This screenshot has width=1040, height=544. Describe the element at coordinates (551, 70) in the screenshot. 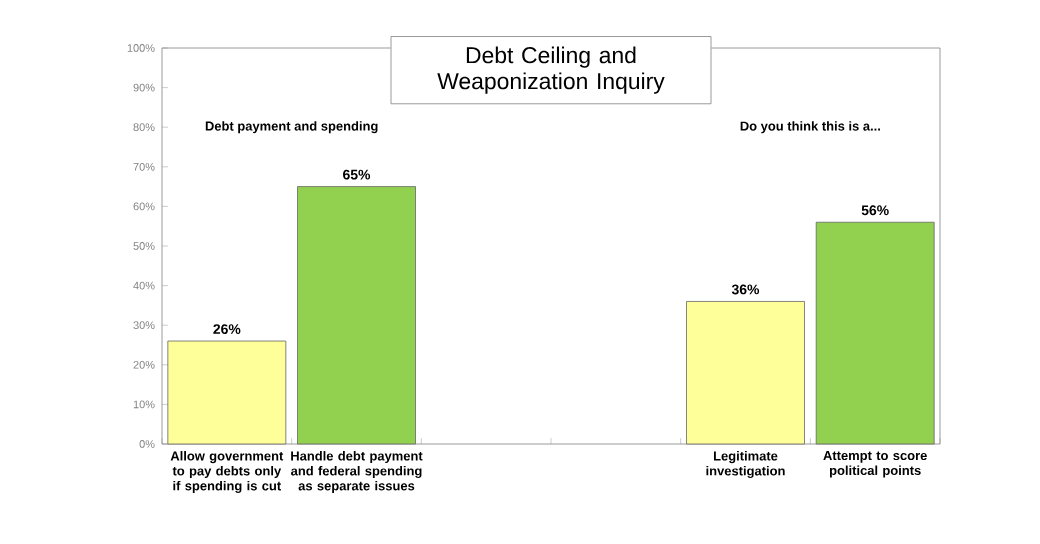

I see `chart-title: Debt Ceiling and Weaponization Inquiry` at that location.